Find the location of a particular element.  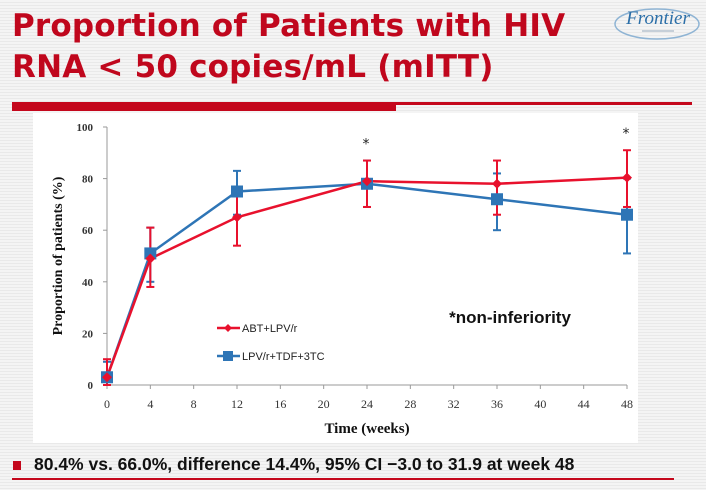

x-tick-label: 36 is located at coordinates (497, 404).